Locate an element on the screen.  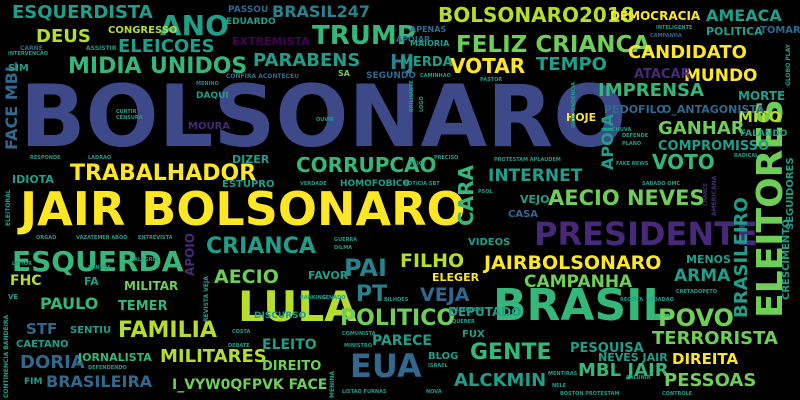
tiny-word: MENTIRAS is located at coordinates (563, 374).